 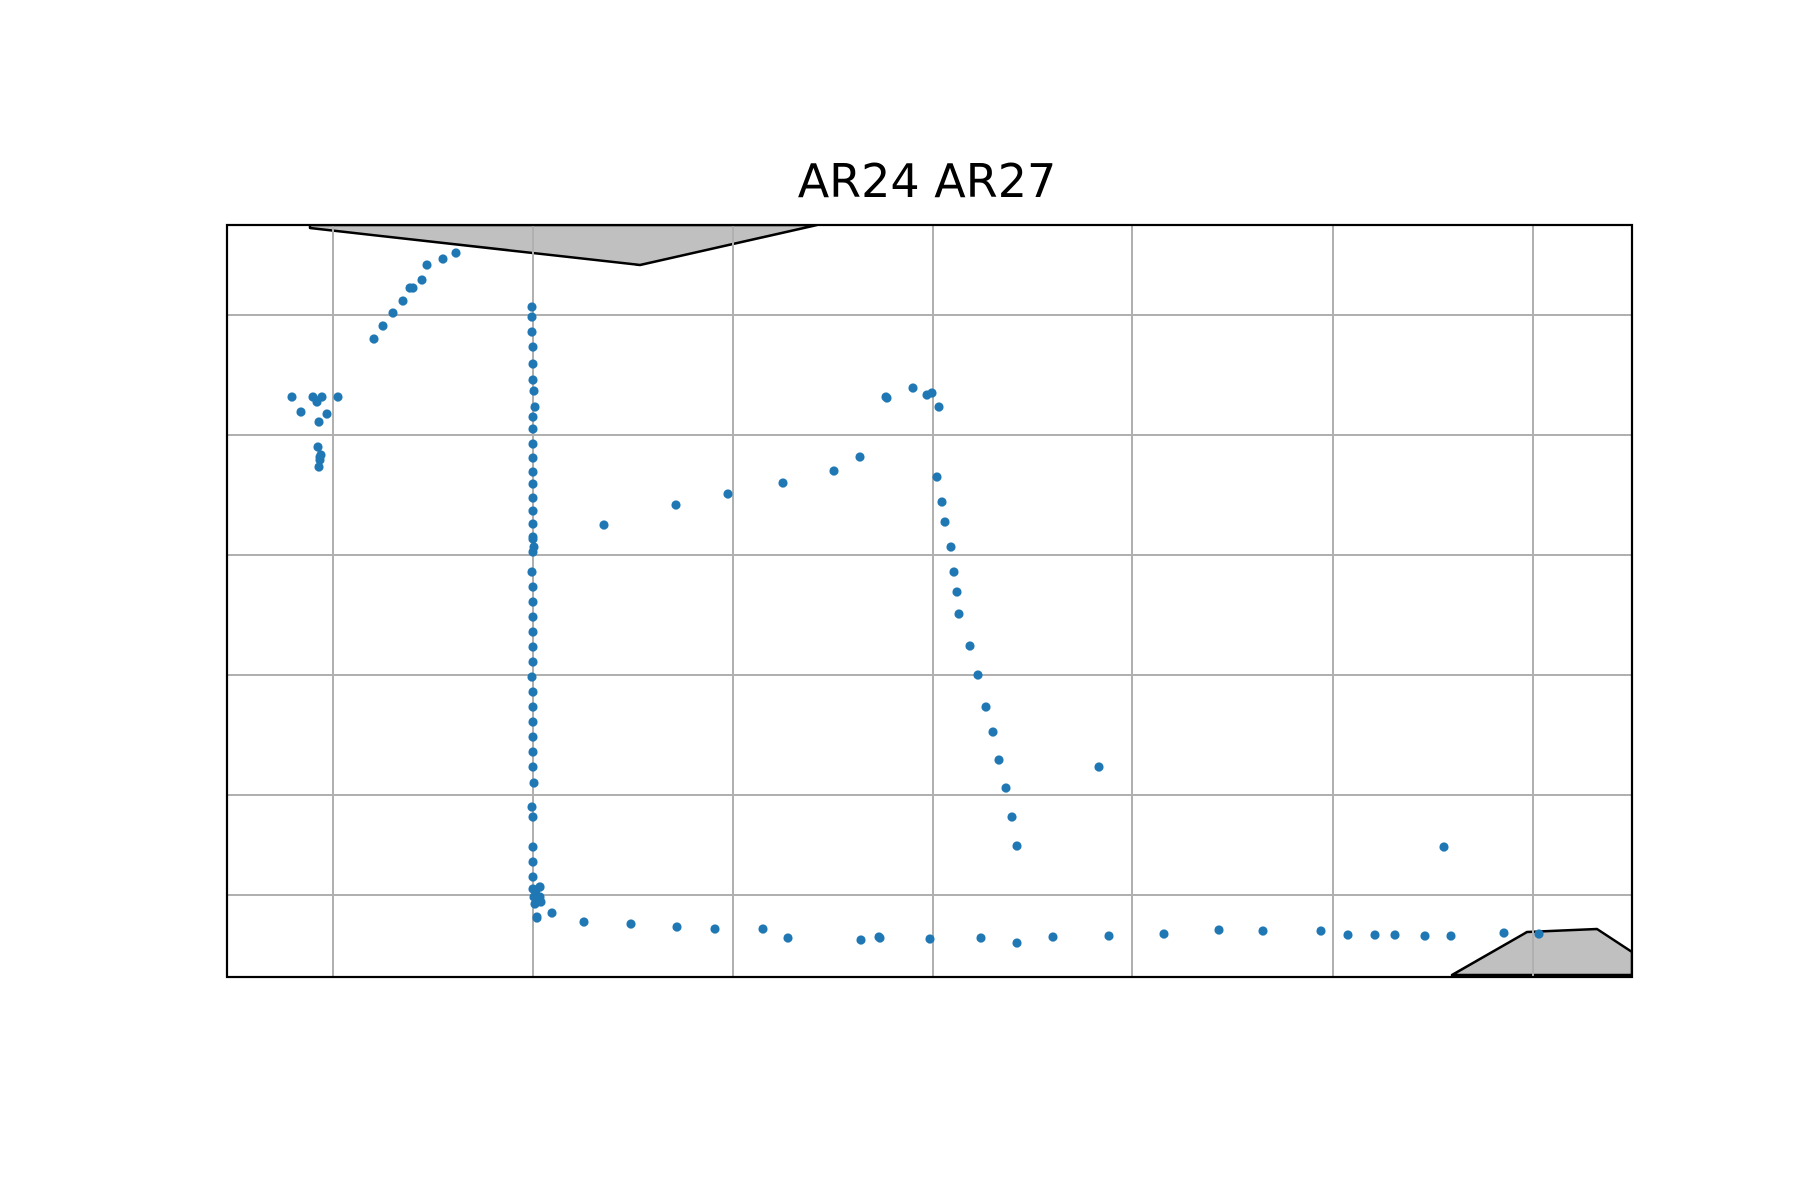 I want to click on chart-title: AR24 AR27, so click(x=927, y=181).